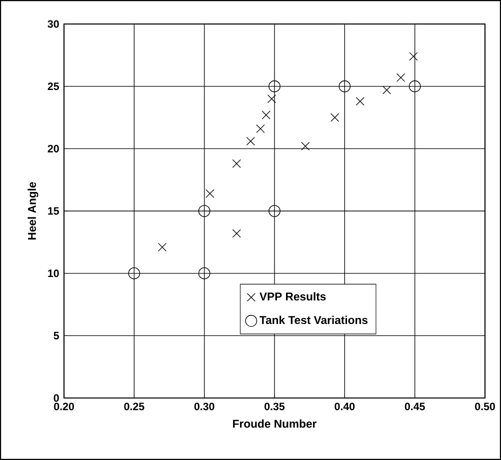 The height and width of the screenshot is (460, 501). What do you see at coordinates (64, 406) in the screenshot?
I see `x-tick-label: 0.20` at bounding box center [64, 406].